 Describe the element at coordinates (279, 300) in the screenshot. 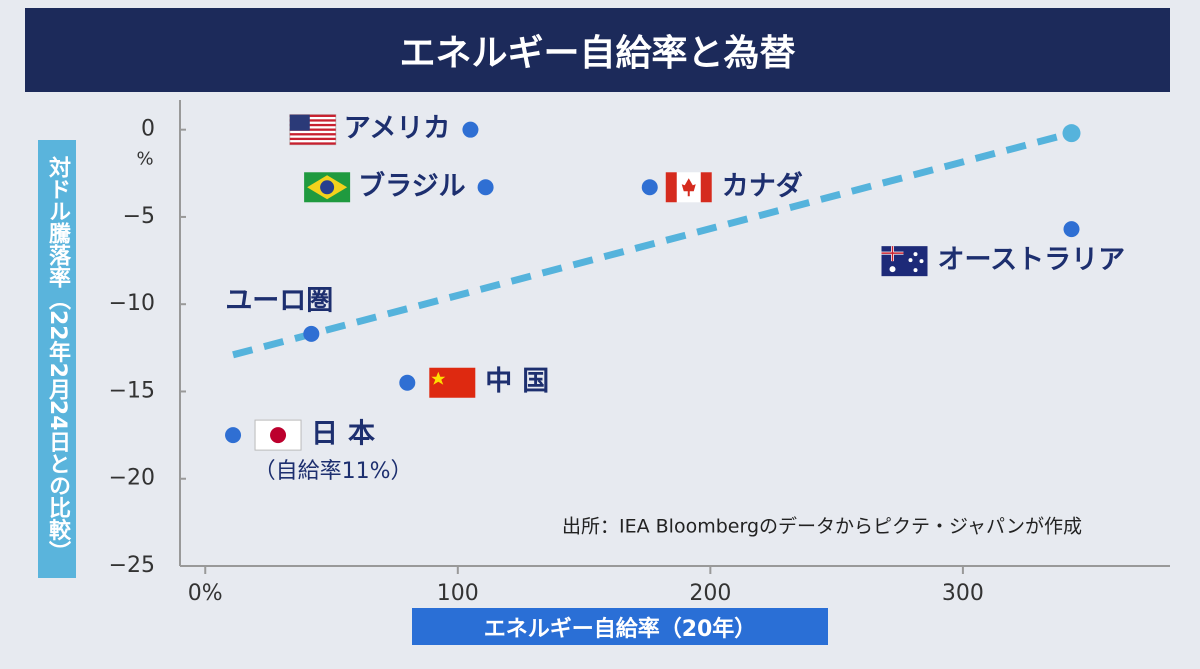

I see `point-label: ユーロ圏` at that location.